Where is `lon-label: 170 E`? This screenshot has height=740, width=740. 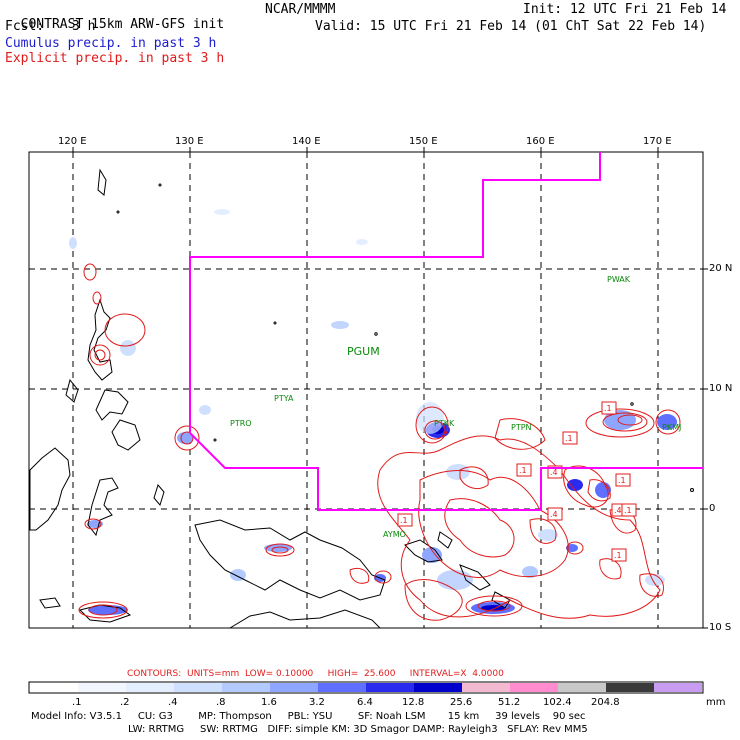 lon-label: 170 E is located at coordinates (657, 141).